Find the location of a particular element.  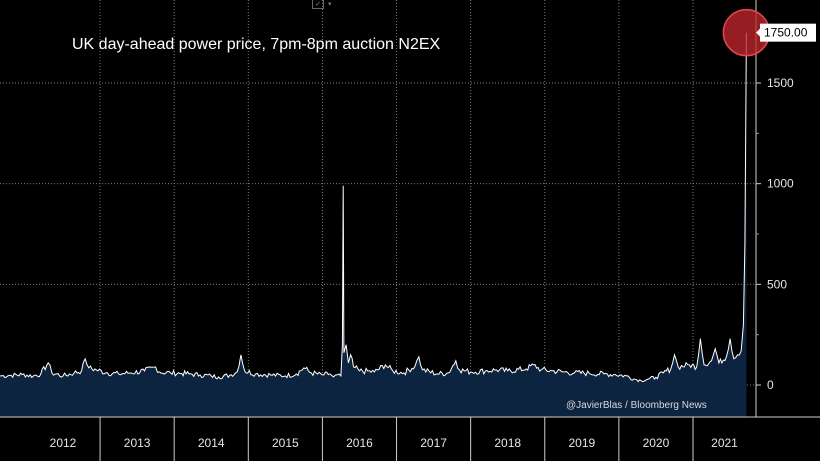

x-tick-label: 2015 is located at coordinates (285, 443).